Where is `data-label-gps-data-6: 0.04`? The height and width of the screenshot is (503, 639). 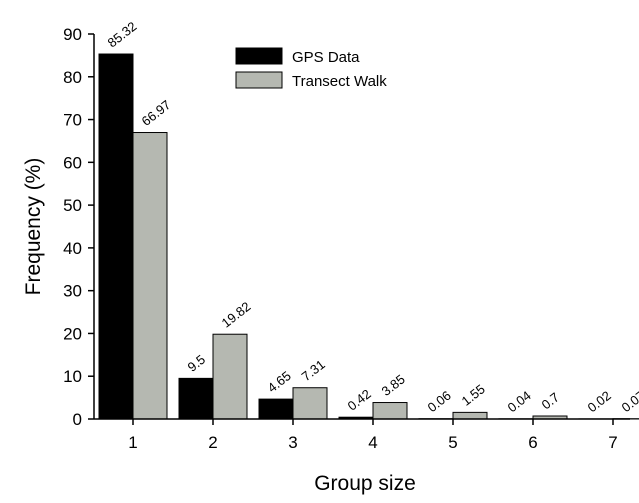
data-label-gps-data-6: 0.04 is located at coordinates (519, 401).